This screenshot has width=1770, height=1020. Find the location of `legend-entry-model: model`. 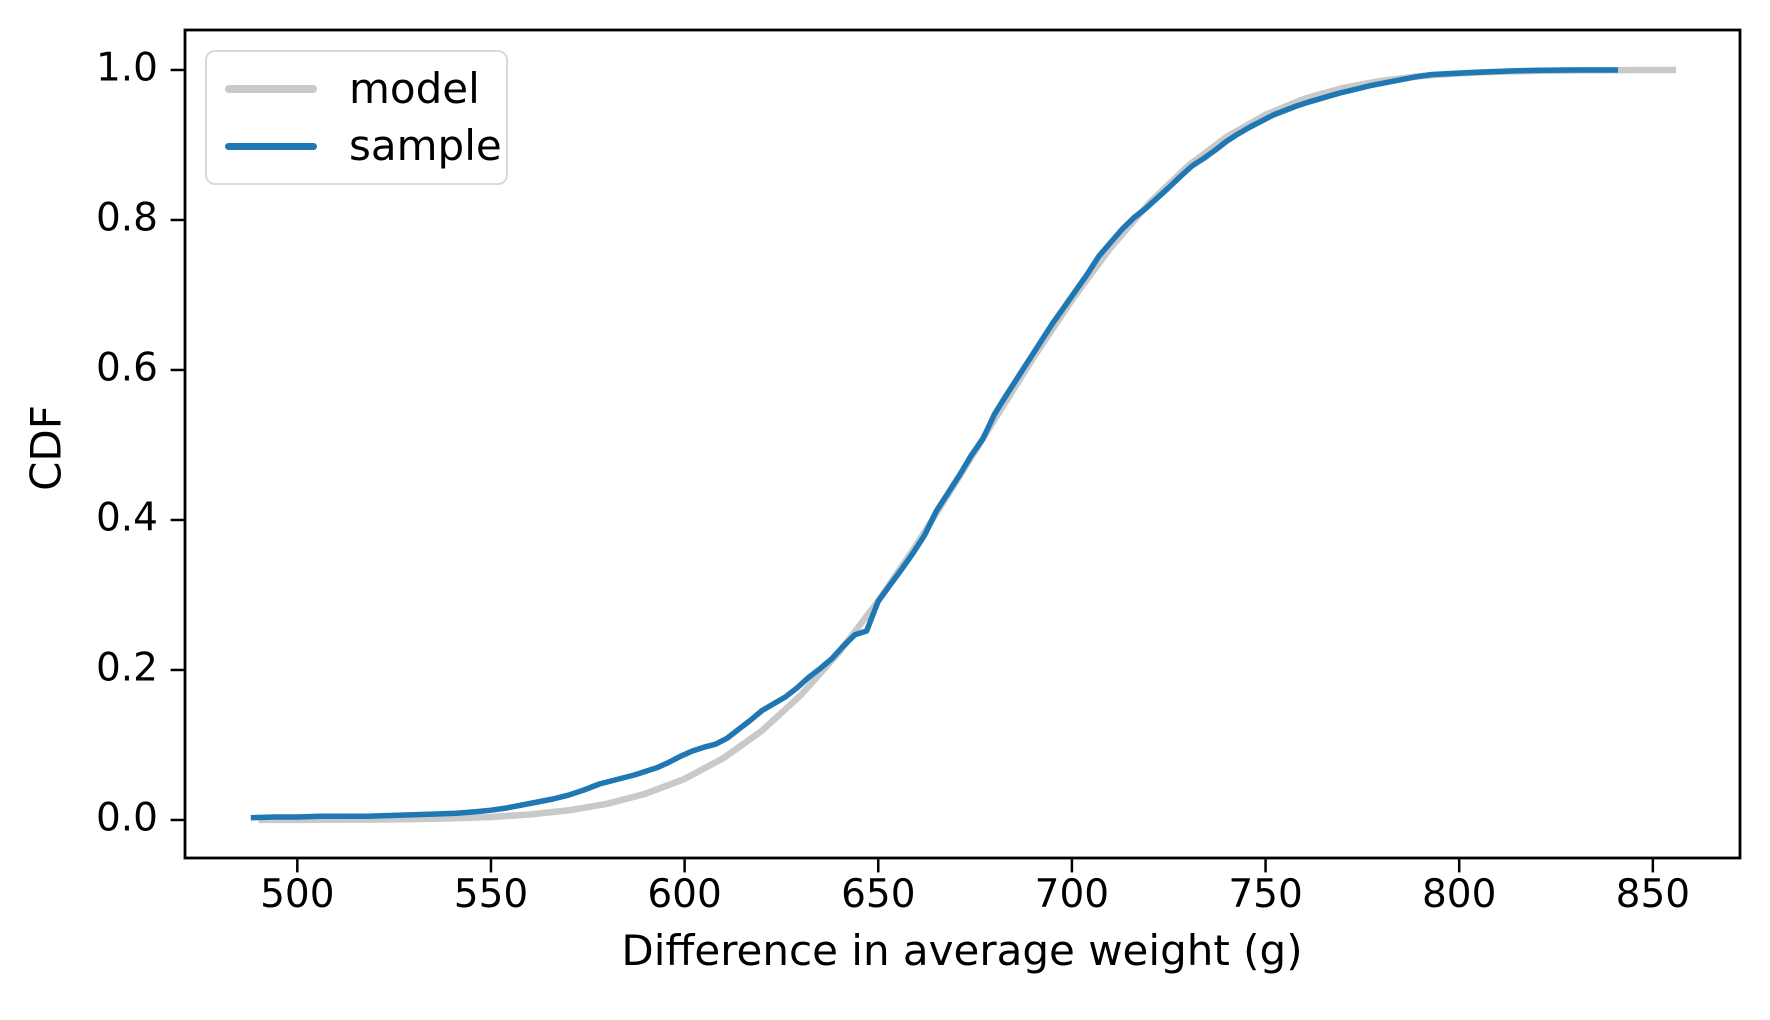

legend-entry-model: model is located at coordinates (356, 88).